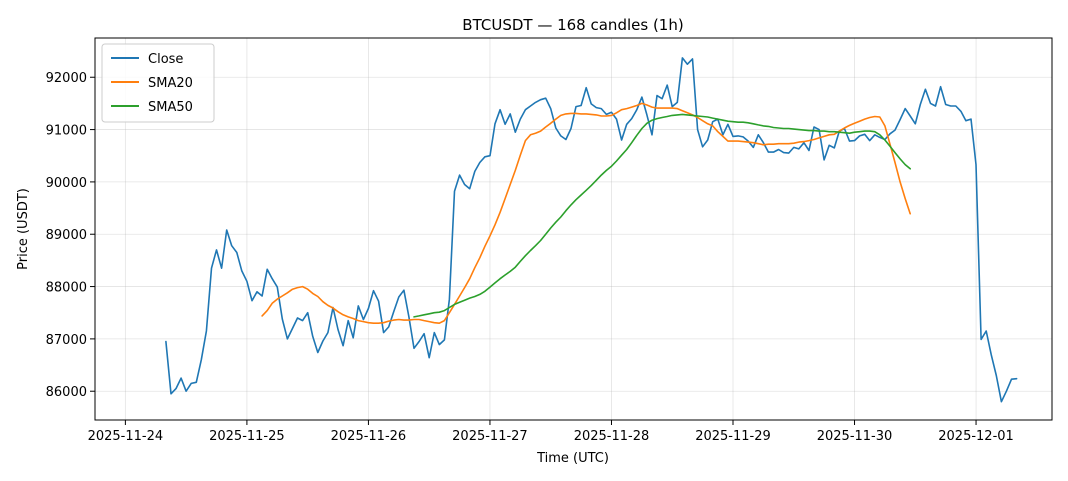 Image resolution: width=1068 pixels, height=481 pixels. Describe the element at coordinates (66, 183) in the screenshot. I see `y-tick-label: 90000` at that location.